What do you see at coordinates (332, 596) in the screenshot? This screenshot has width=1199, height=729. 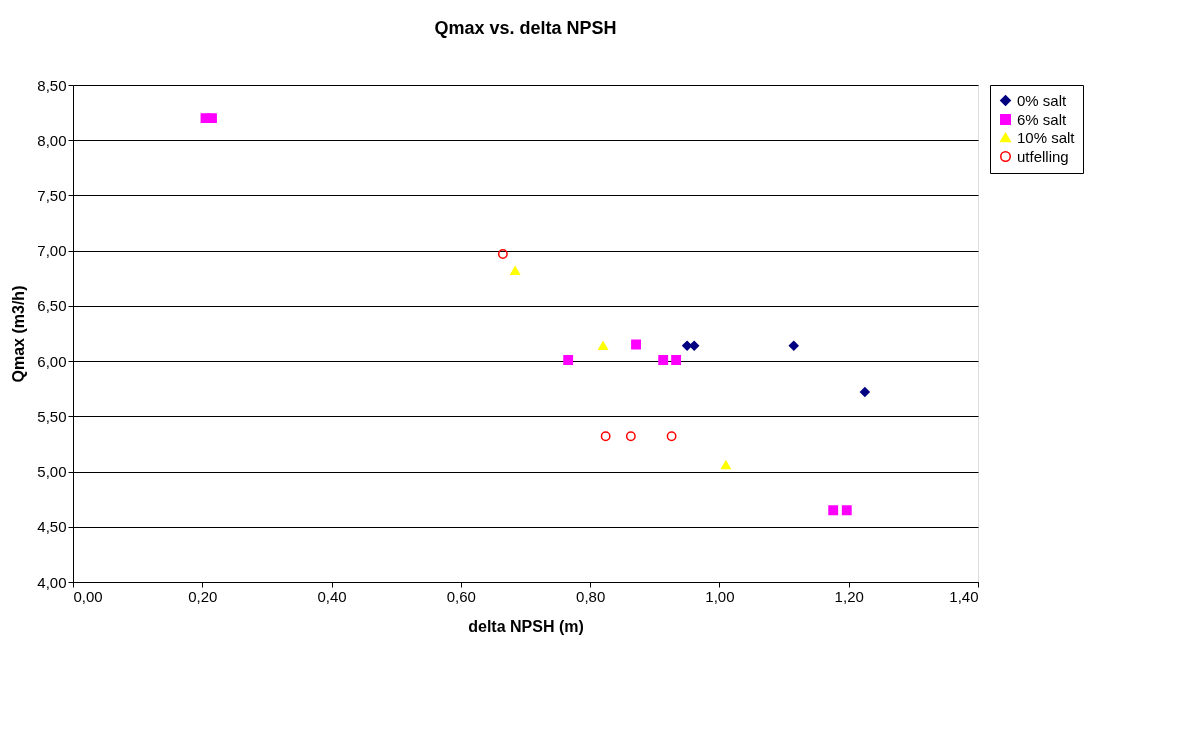 I see `x-tick-label: 0,40` at bounding box center [332, 596].